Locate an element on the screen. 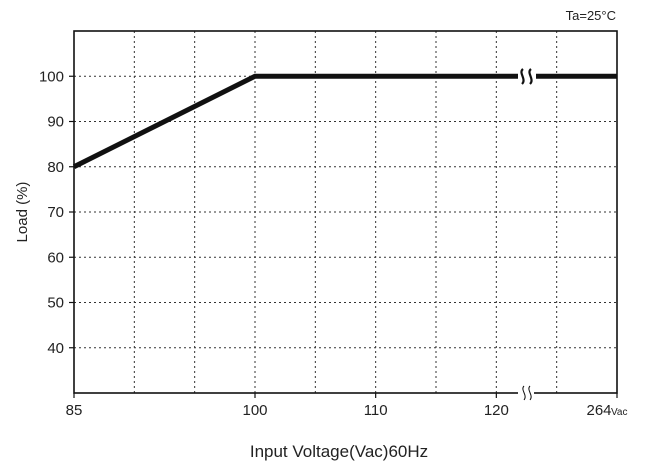 This screenshot has width=662, height=463. x-axis-ticks: 85 100 110 120 264 Vac is located at coordinates (347, 406).